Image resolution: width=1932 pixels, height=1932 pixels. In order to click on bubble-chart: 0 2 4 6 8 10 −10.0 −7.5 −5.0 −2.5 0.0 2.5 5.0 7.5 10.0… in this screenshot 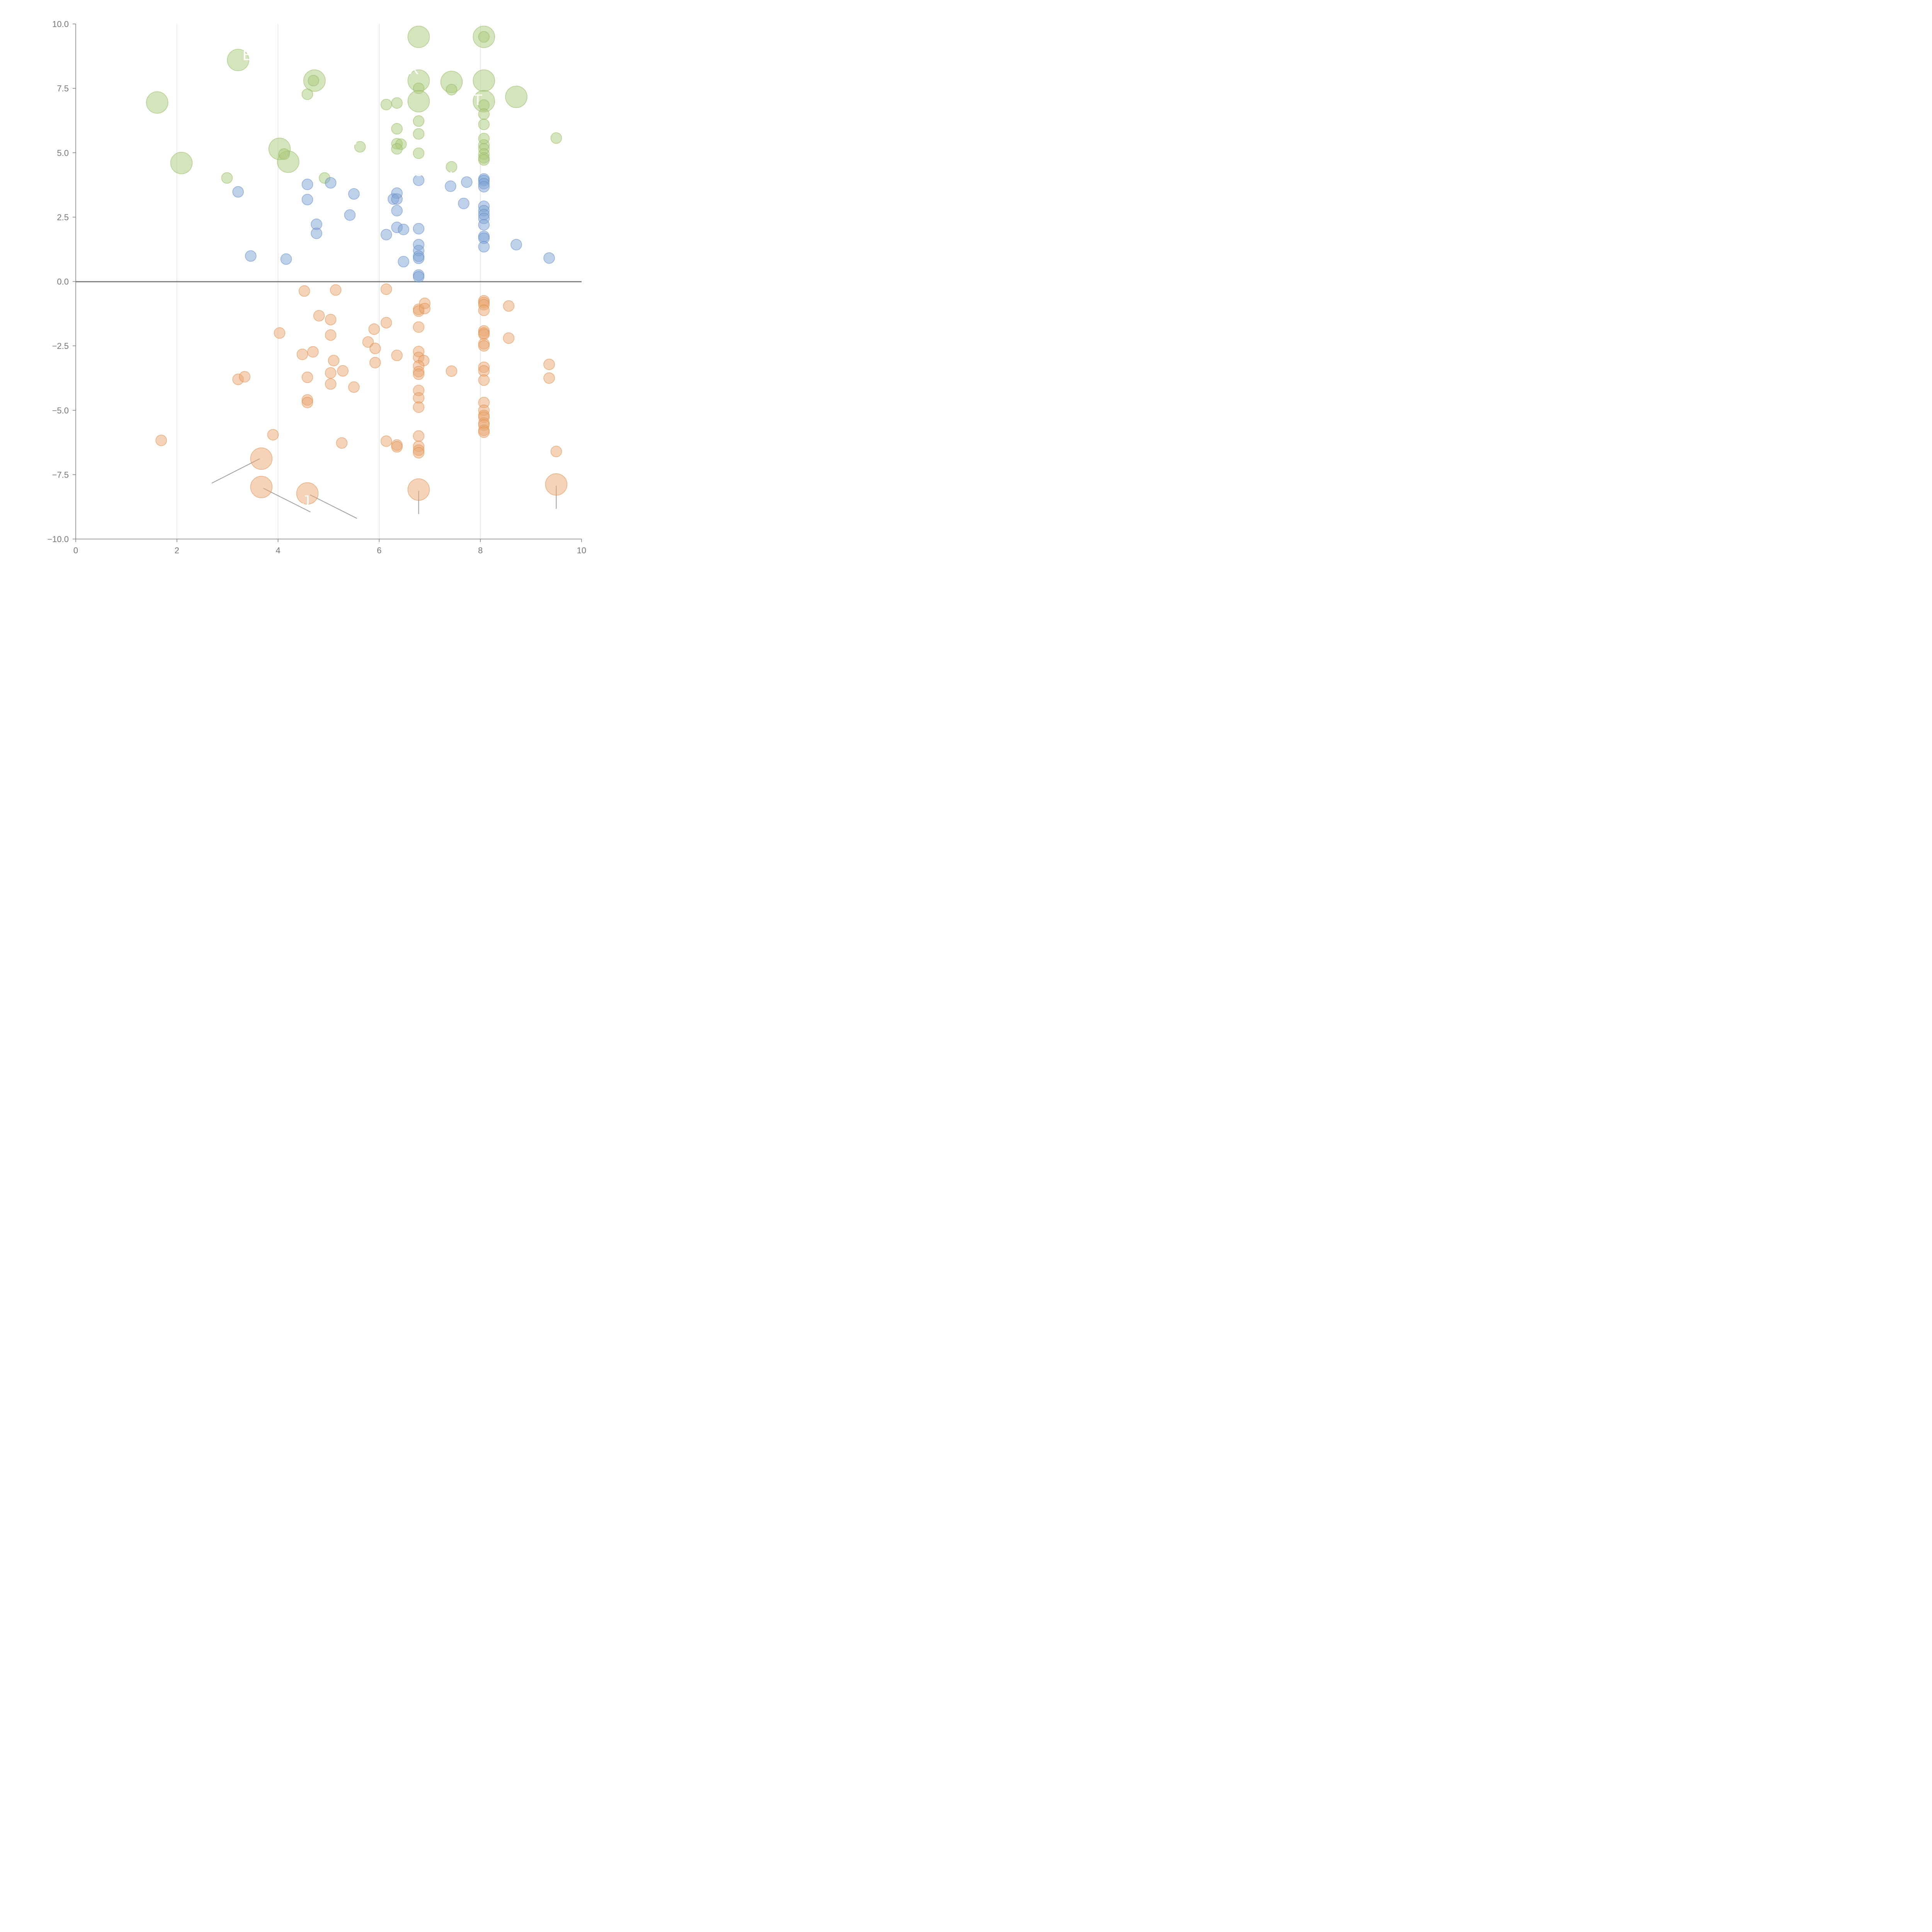, I will do `click(316, 287)`.